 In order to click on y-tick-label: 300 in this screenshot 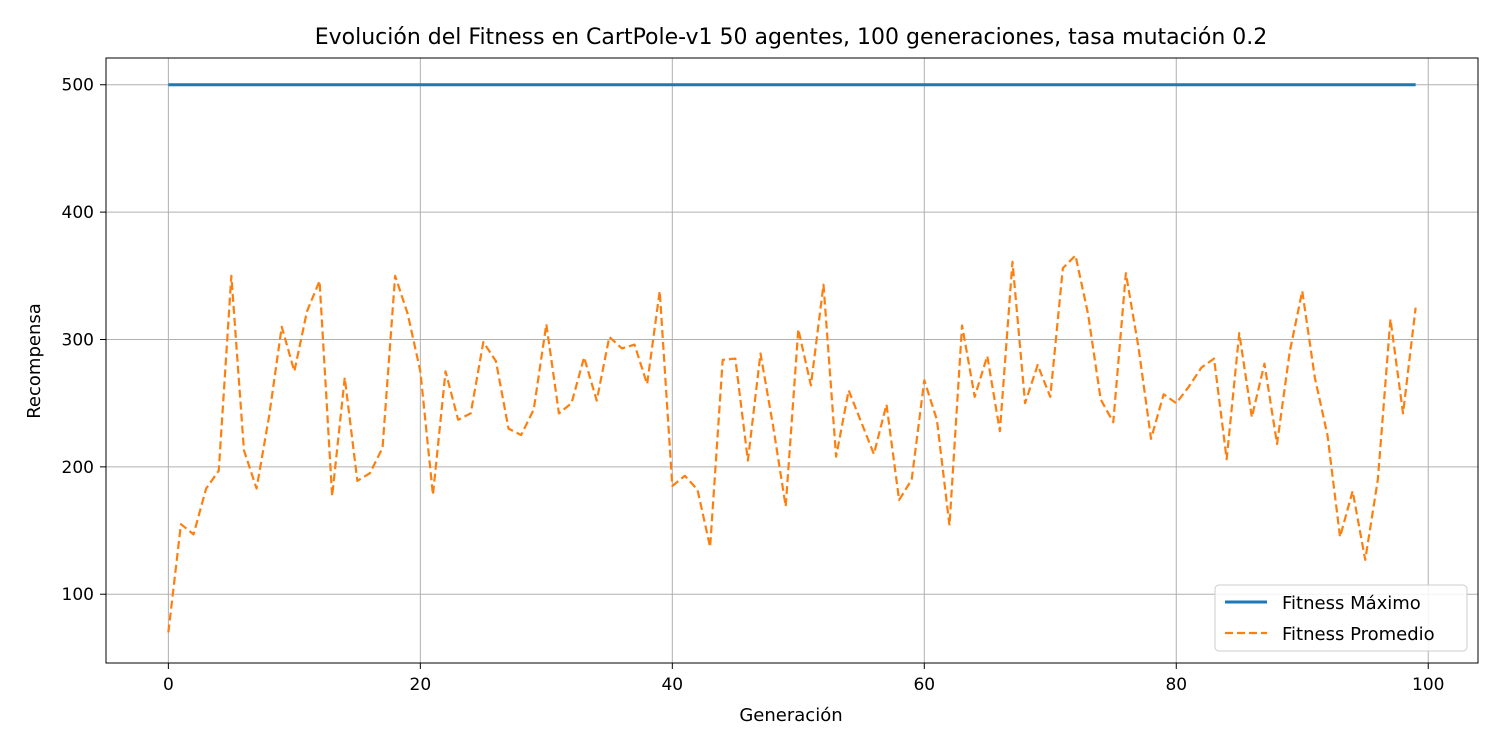, I will do `click(78, 340)`.